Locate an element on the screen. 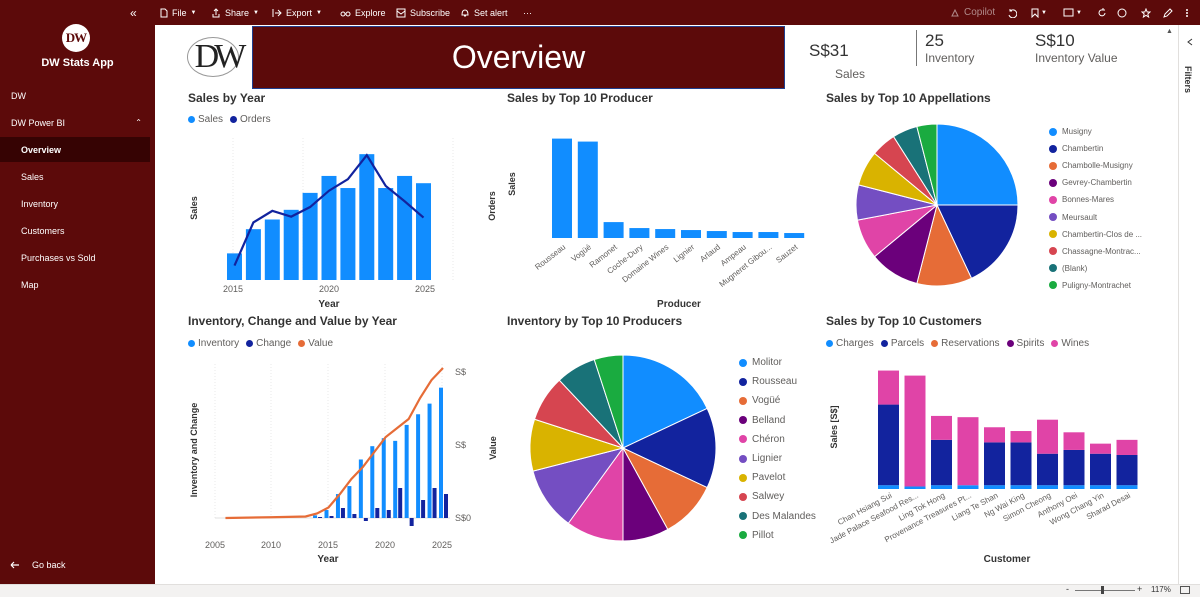  nav-item-customers: Customers is located at coordinates (75, 230).